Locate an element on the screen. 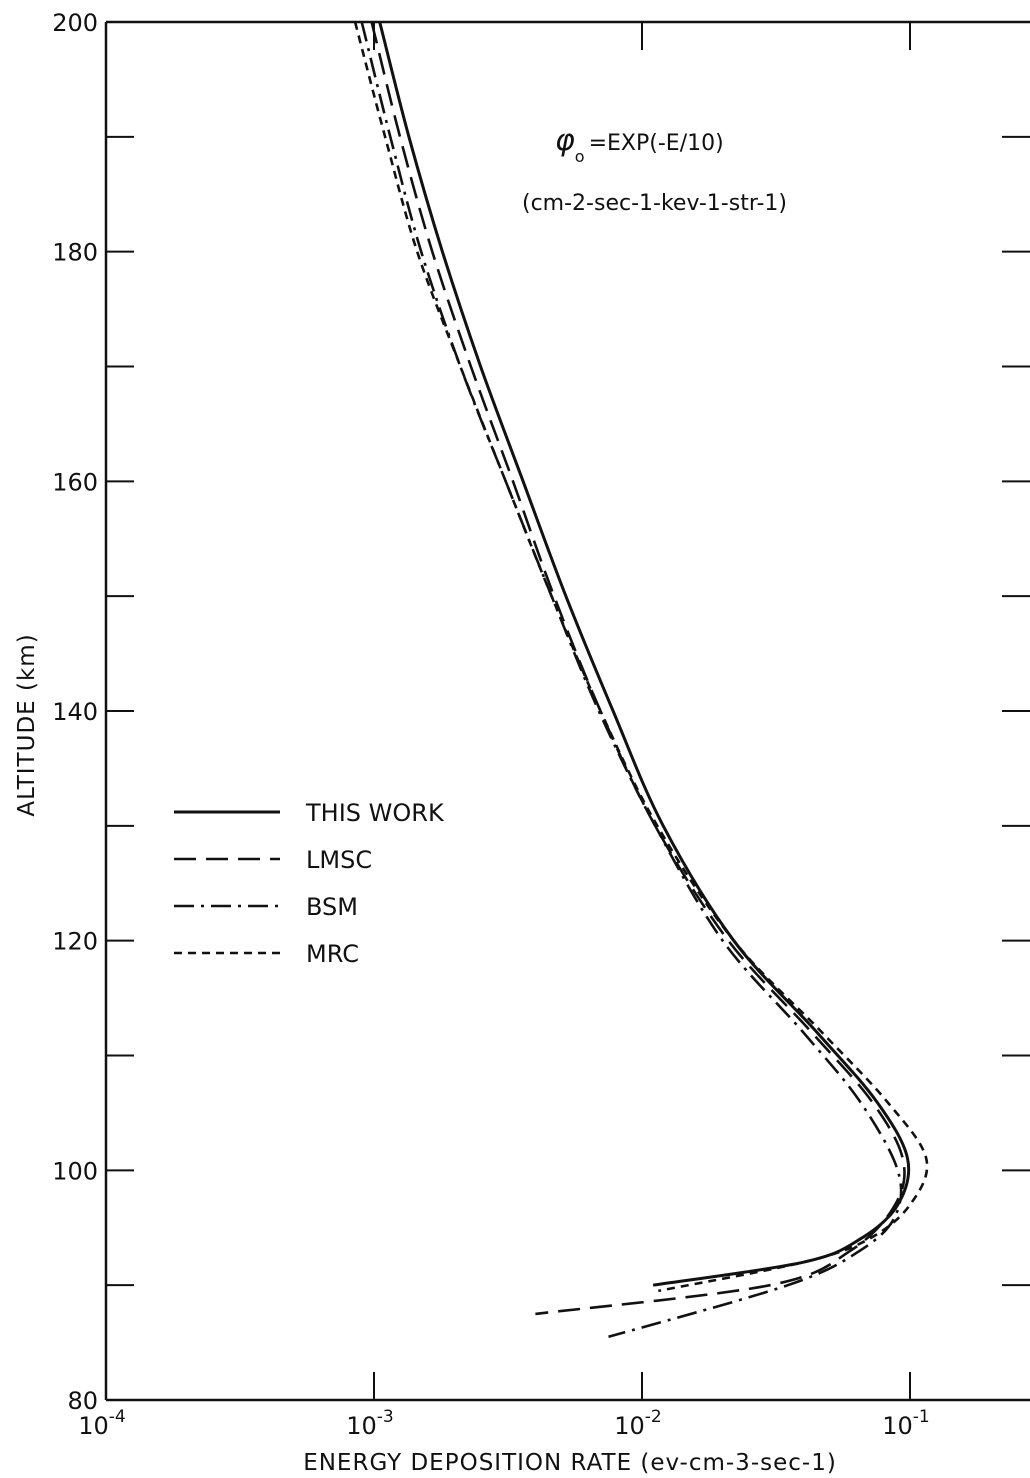  y-tick-label: 140 is located at coordinates (75, 712).